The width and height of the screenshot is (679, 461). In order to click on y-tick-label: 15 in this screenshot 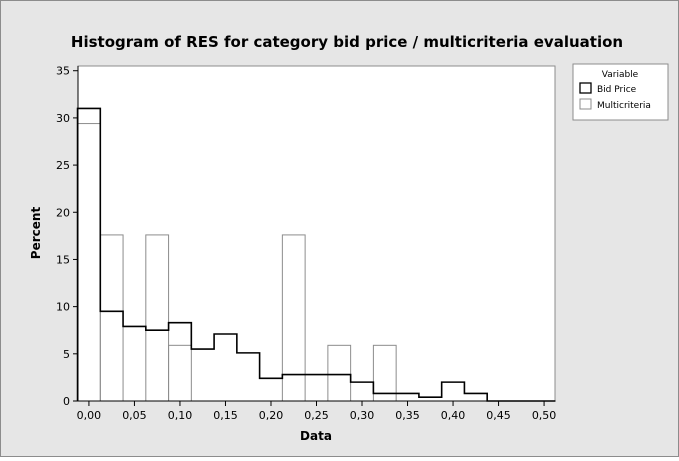, I will do `click(63, 259)`.